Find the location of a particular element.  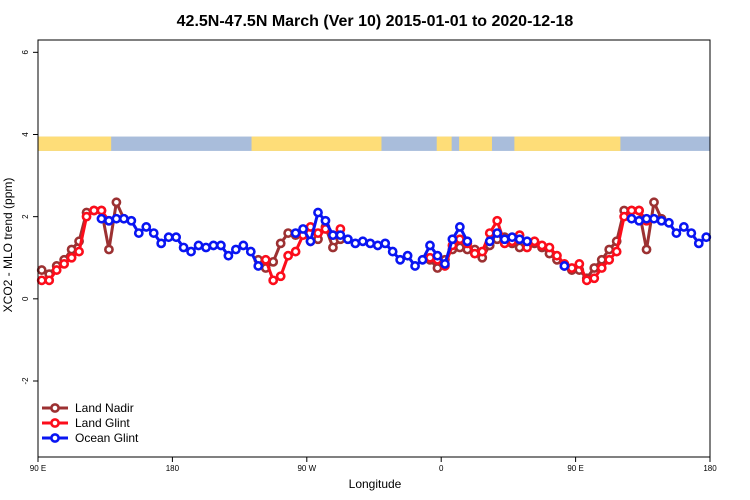

y-tick-label: -2 is located at coordinates (25, 381).